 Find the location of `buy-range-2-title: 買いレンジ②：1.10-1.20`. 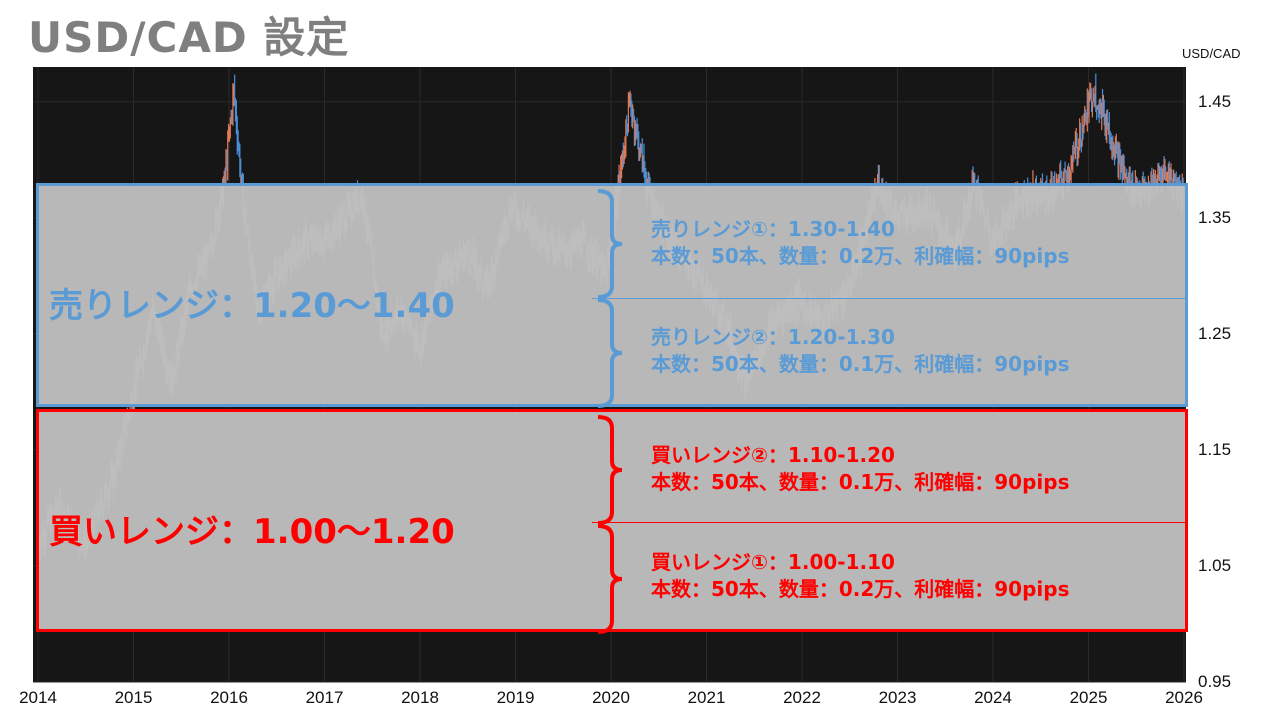

buy-range-2-title: 買いレンジ②：1.10-1.20 is located at coordinates (773, 455).